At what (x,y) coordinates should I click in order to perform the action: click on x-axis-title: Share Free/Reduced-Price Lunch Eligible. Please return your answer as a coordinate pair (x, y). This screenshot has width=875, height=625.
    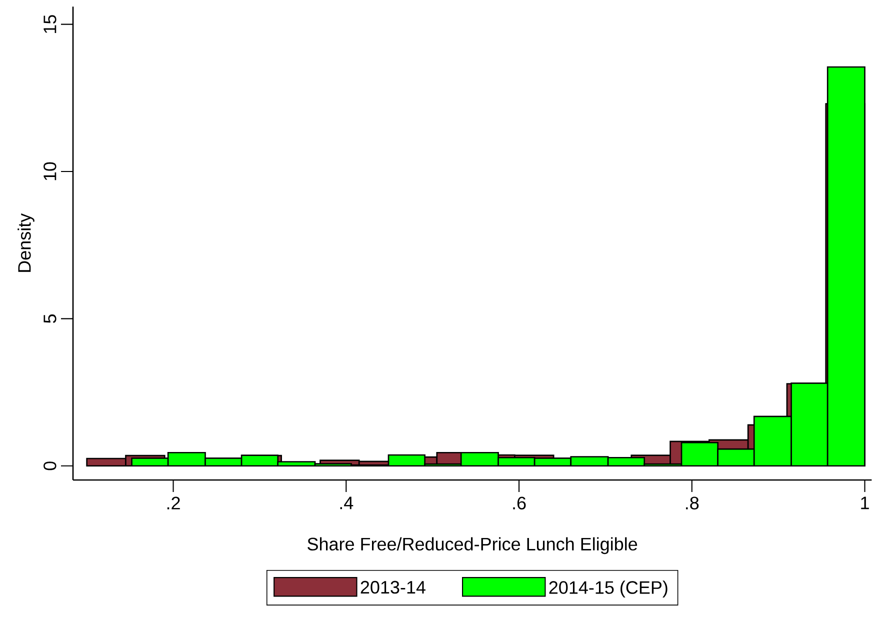
    Looking at the image, I should click on (473, 545).